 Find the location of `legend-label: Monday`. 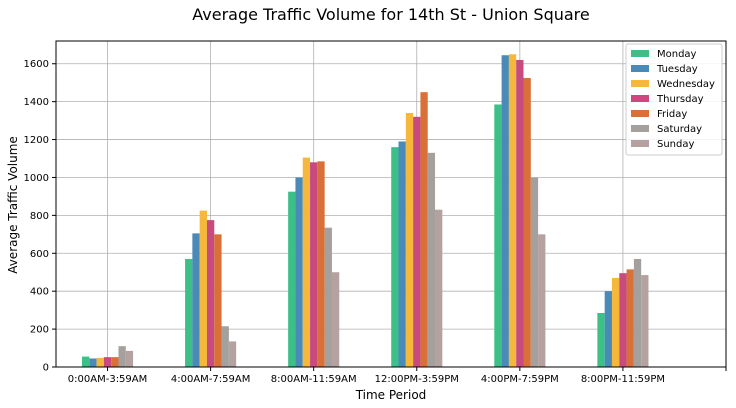

legend-label: Monday is located at coordinates (677, 54).